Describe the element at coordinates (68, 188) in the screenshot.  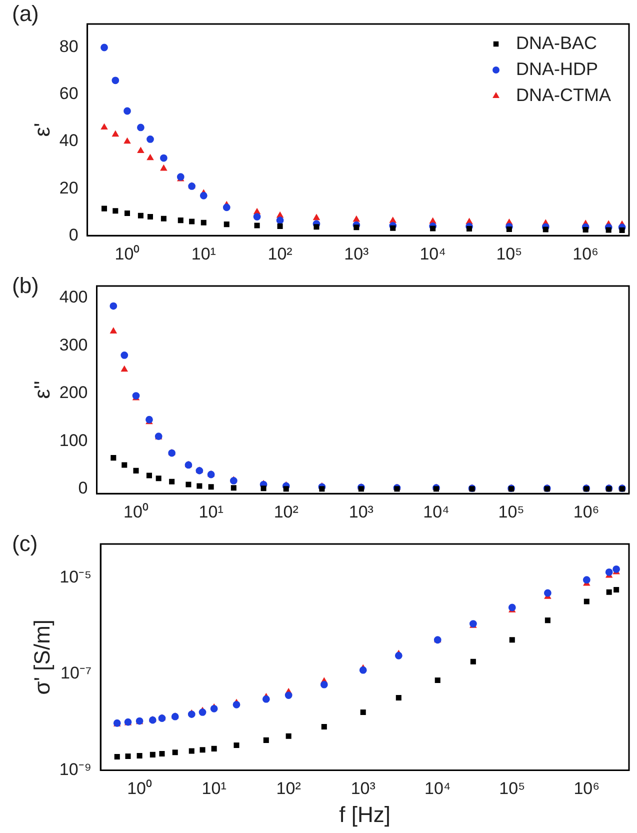
I see `y-tick-label: 20` at that location.